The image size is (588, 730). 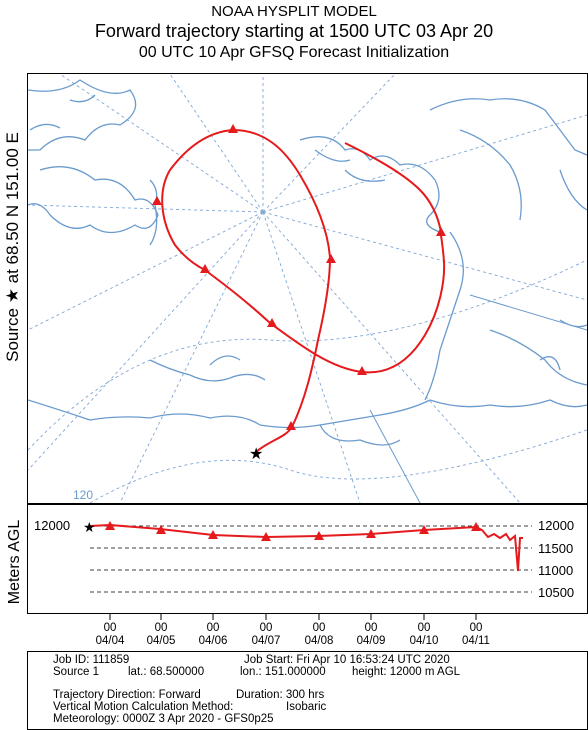 What do you see at coordinates (161, 641) in the screenshot?
I see `xtick-date: 04/05` at bounding box center [161, 641].